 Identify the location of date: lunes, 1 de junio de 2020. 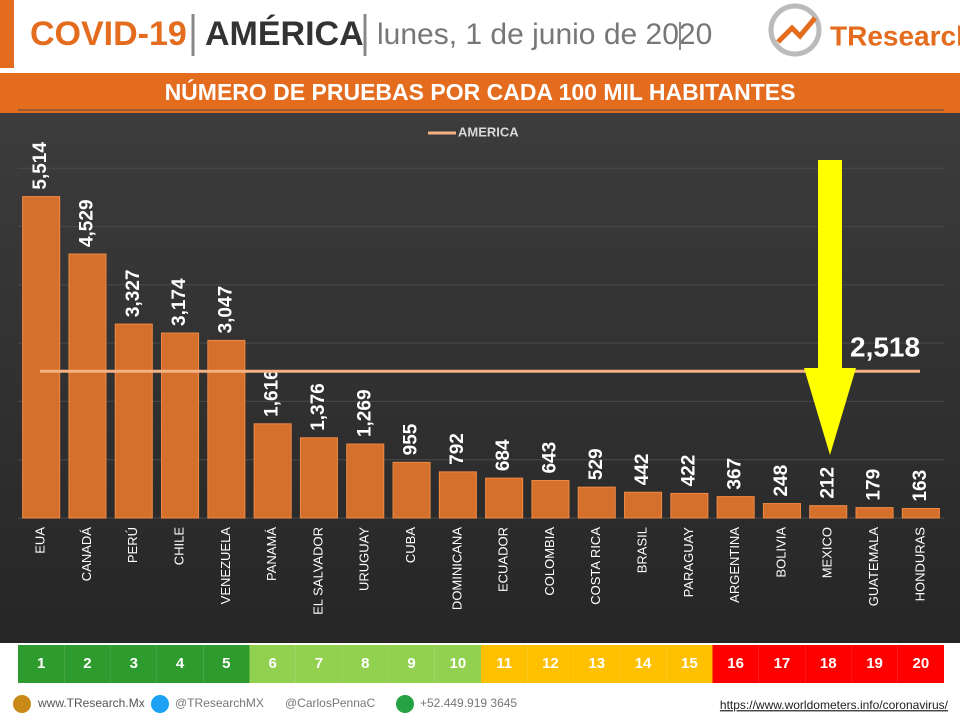
(544, 34).